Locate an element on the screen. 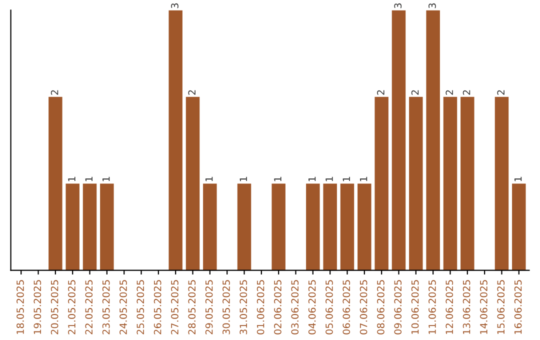 The width and height of the screenshot is (540, 340). x-tick-label: 30.05.2025 is located at coordinates (226, 307).